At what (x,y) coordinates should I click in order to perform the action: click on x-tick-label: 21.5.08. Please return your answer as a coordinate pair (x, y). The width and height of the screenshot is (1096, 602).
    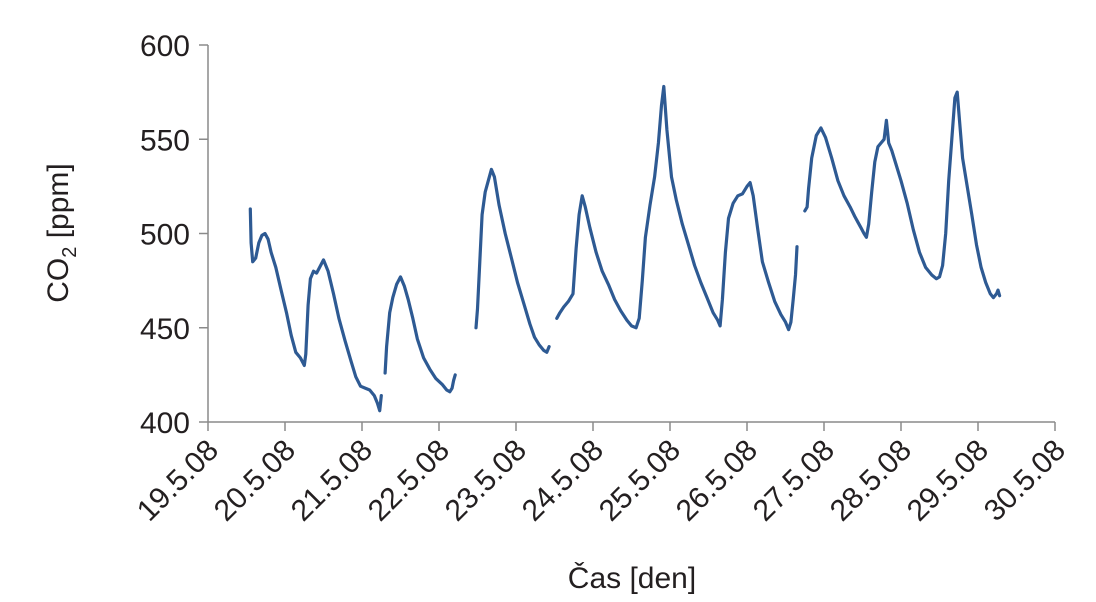
    Looking at the image, I should click on (332, 481).